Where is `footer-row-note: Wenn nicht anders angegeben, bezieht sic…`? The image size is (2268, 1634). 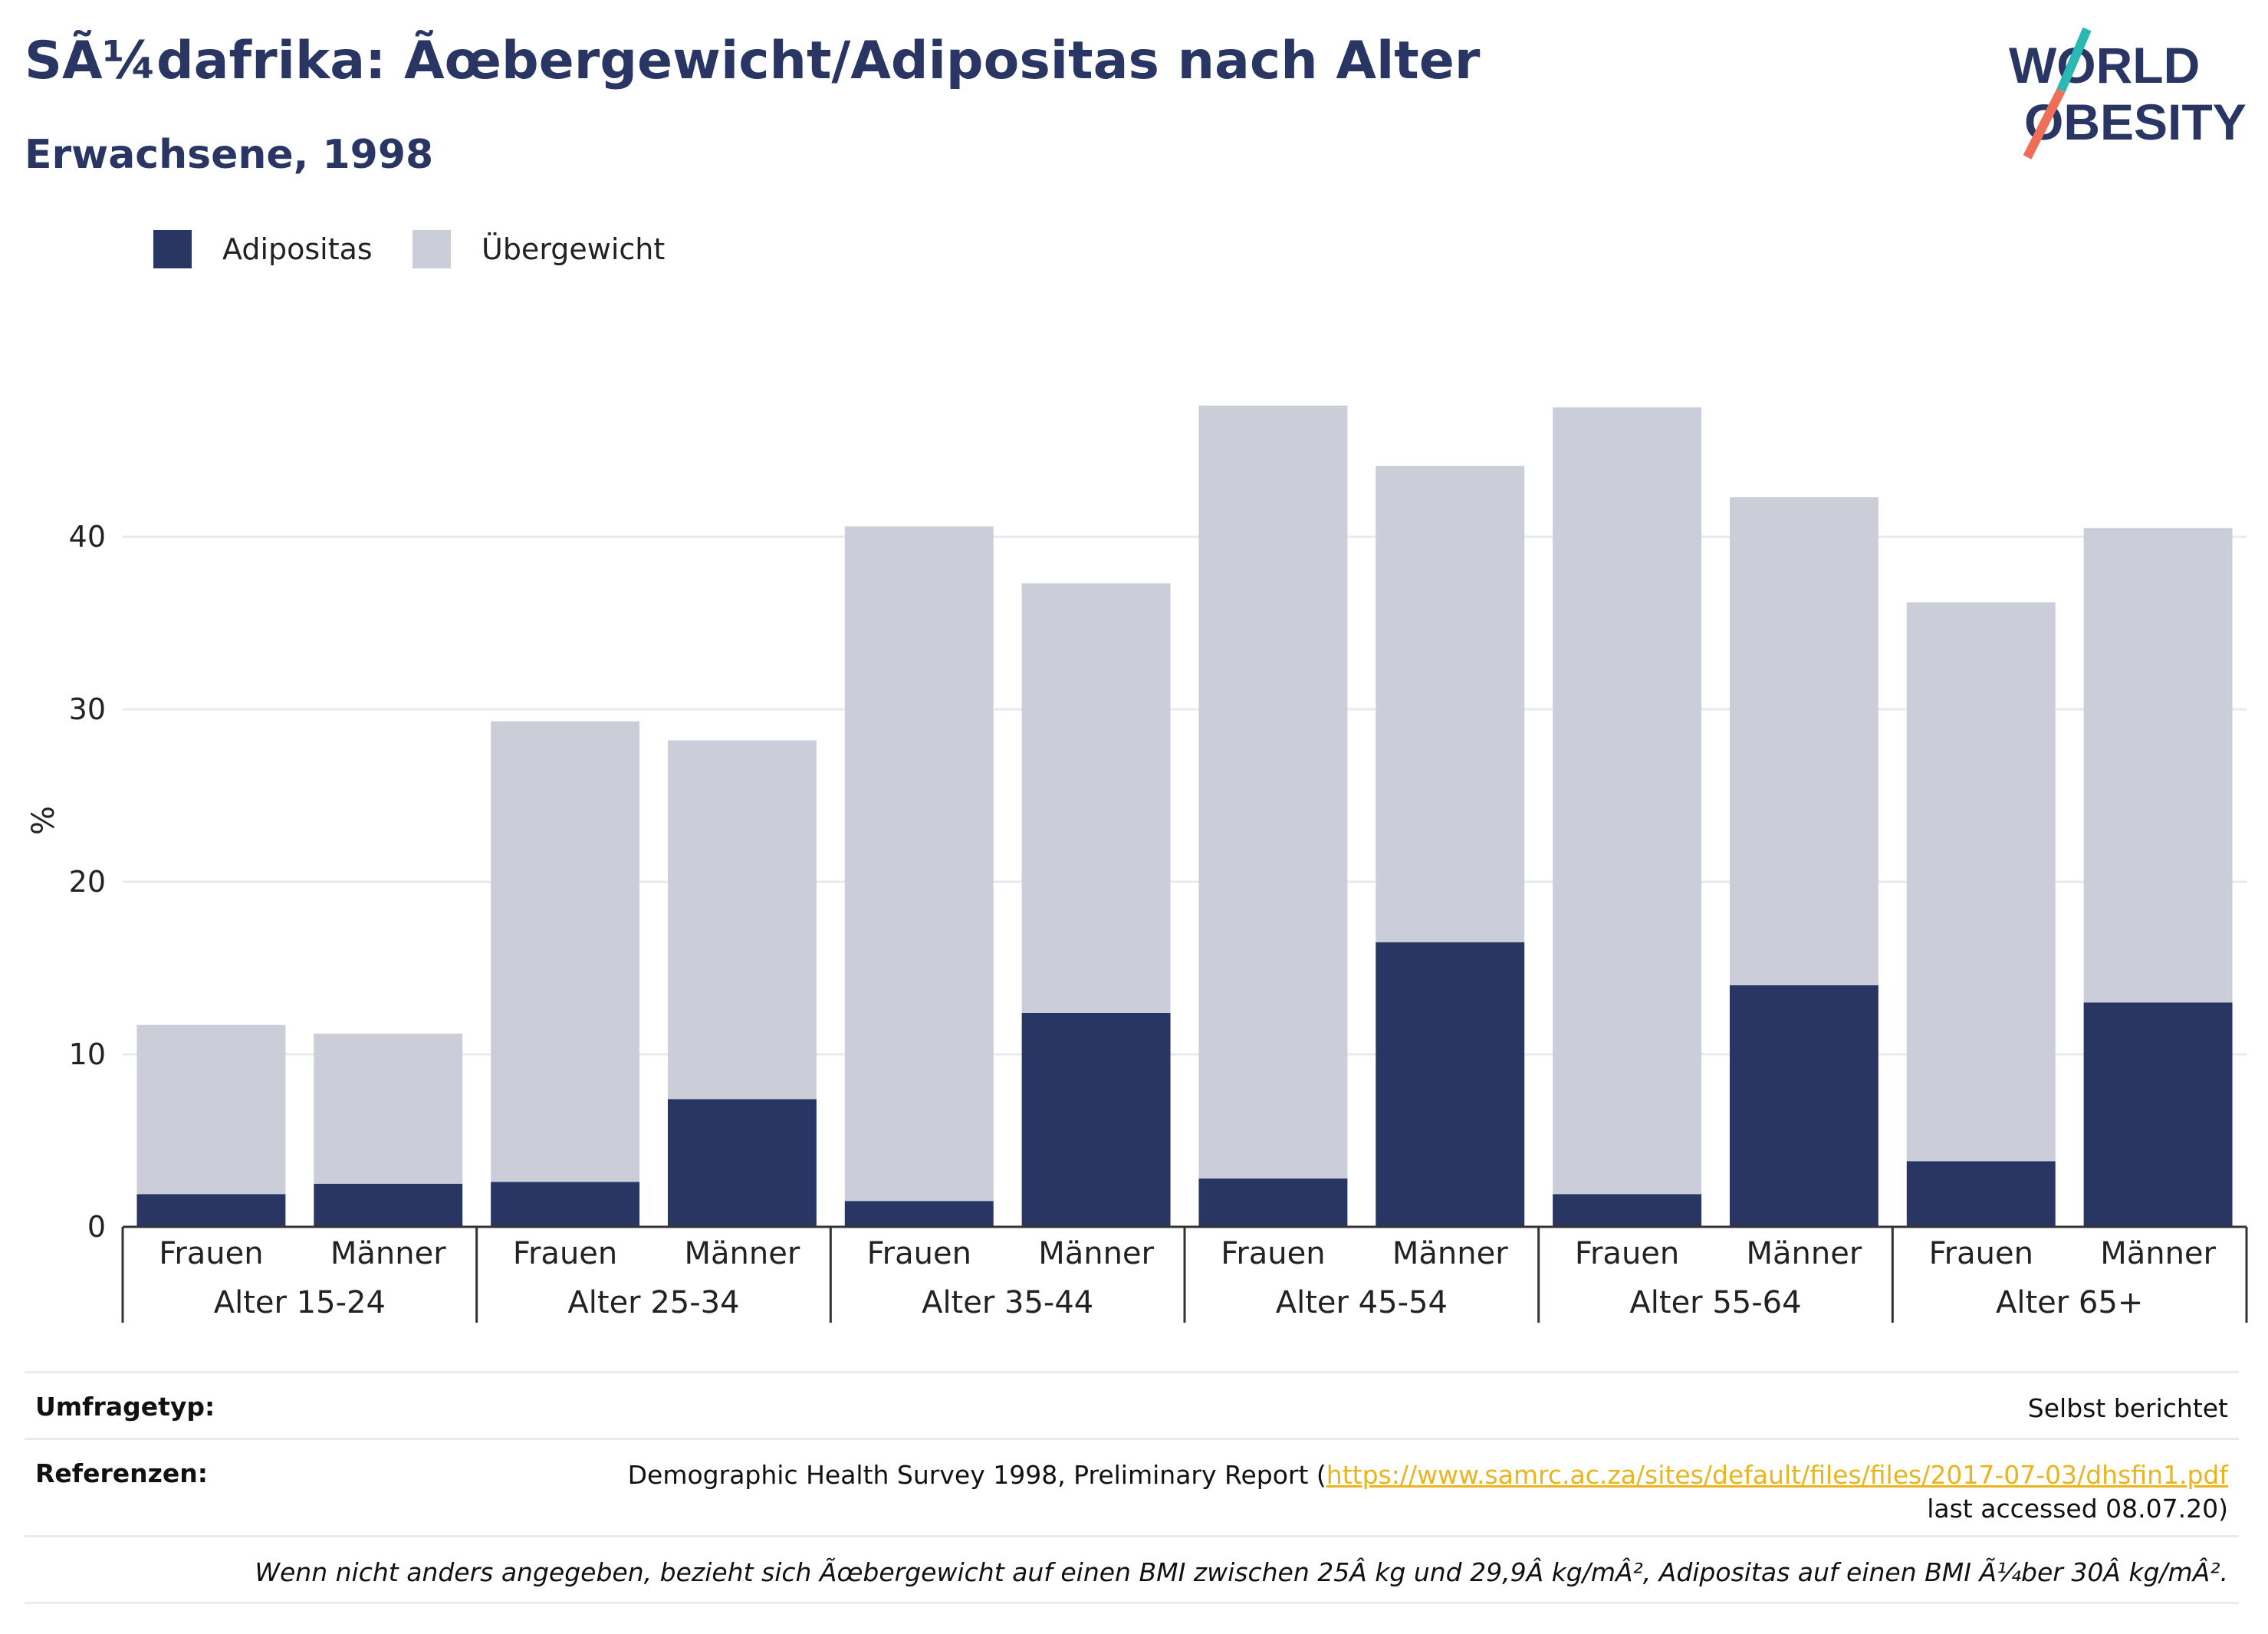
footer-row-note: Wenn nicht anders angegeben, bezieht sic… is located at coordinates (1132, 1570).